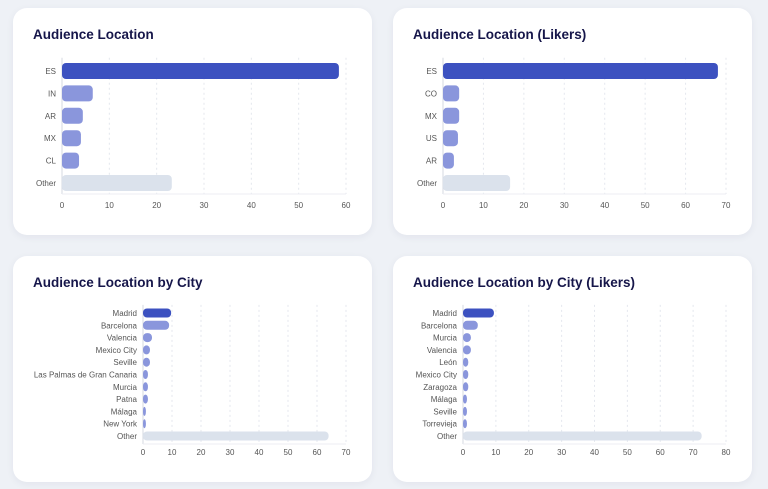  Describe the element at coordinates (440, 387) in the screenshot. I see `y-category-label: Zaragoza` at that location.